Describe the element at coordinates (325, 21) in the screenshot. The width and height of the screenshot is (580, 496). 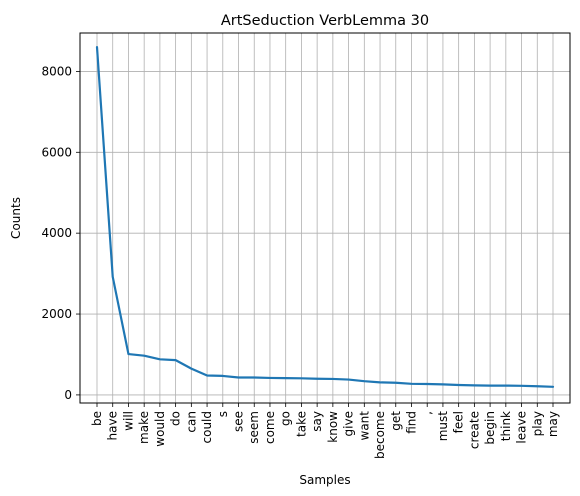
I see `chart-title: ArtSeduction VerbLemma 30` at that location.